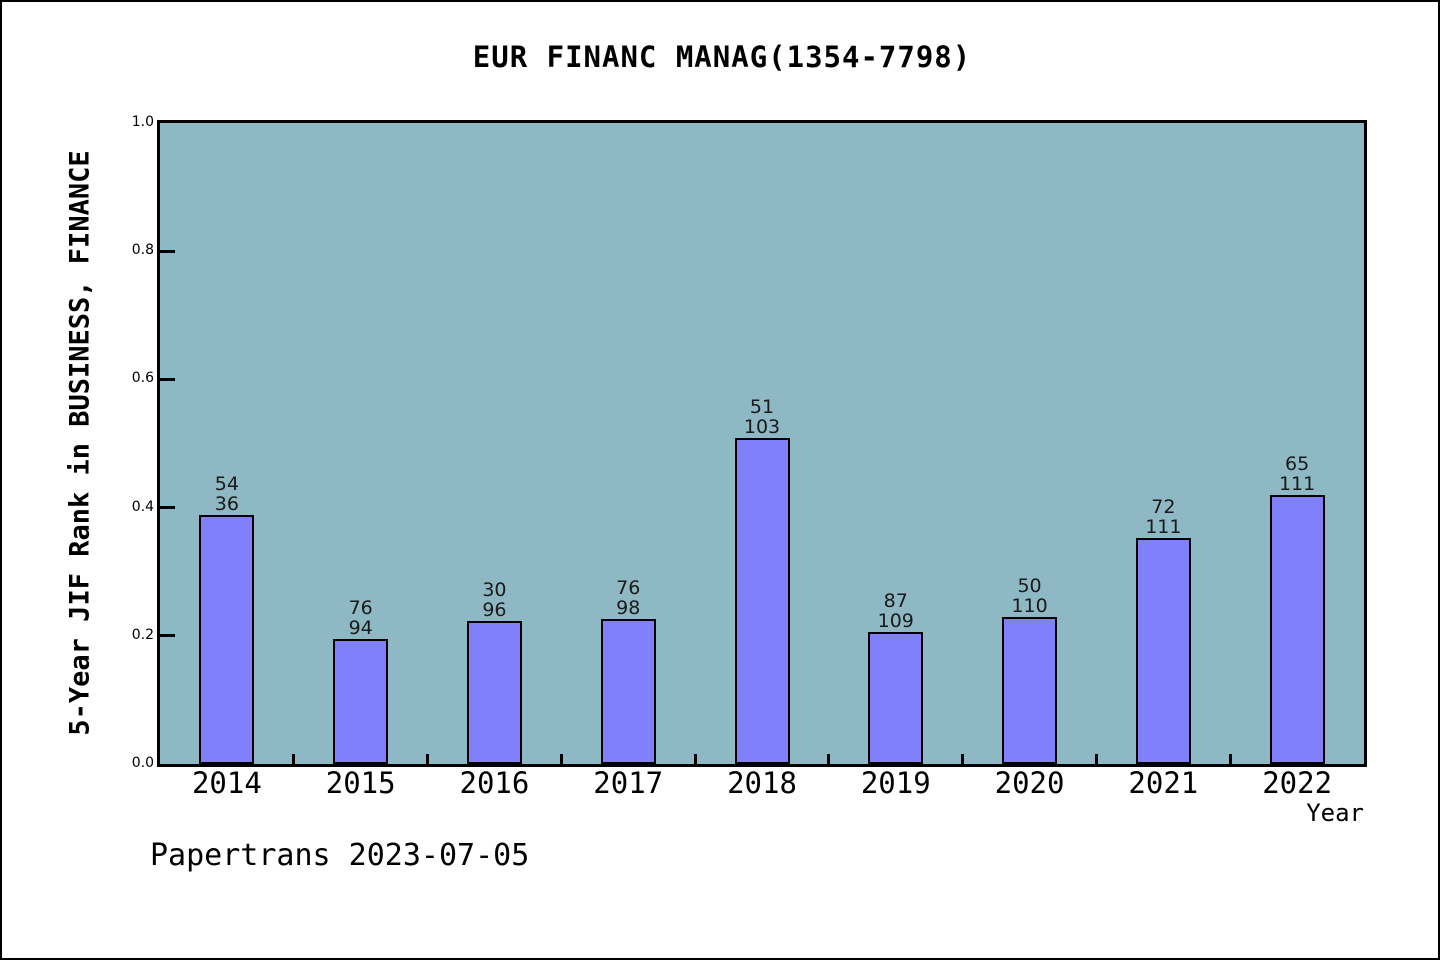  I want to click on y-tick-label-0.2: 0.2, so click(142, 634).